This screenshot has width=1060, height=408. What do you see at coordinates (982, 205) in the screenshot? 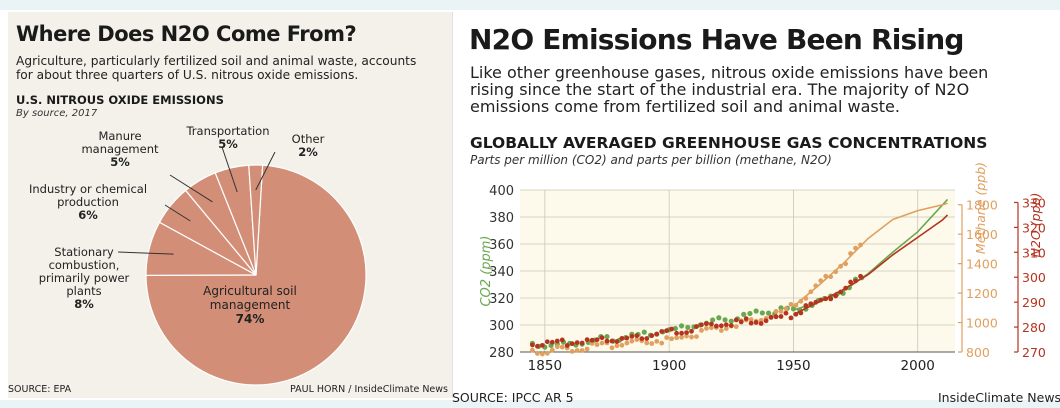
I see `methane-tick-label: 1800` at bounding box center [982, 205].